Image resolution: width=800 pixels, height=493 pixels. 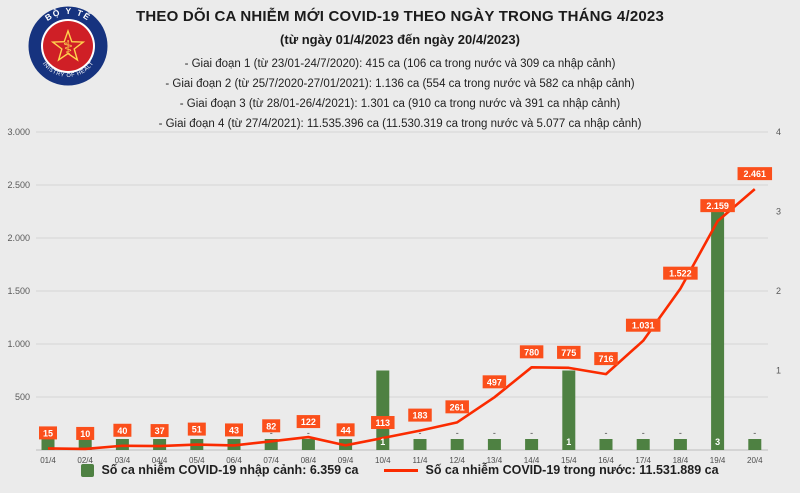 I want to click on x-axis-label: 17/4, so click(x=643, y=460).